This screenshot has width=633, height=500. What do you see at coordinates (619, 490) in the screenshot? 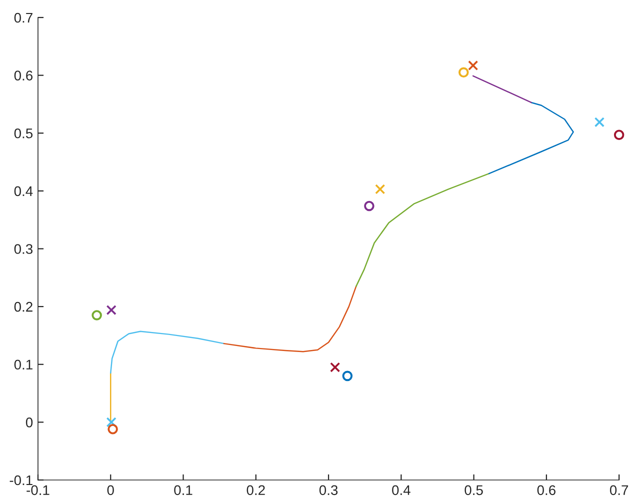
I see `x-tick-label: 0.7` at bounding box center [619, 490].